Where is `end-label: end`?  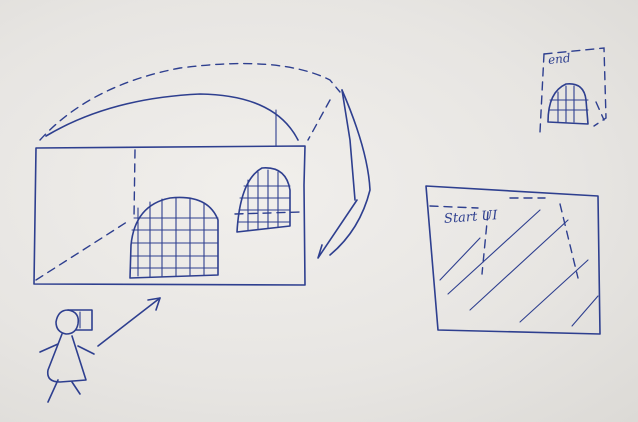
end-label: end is located at coordinates (559, 59).